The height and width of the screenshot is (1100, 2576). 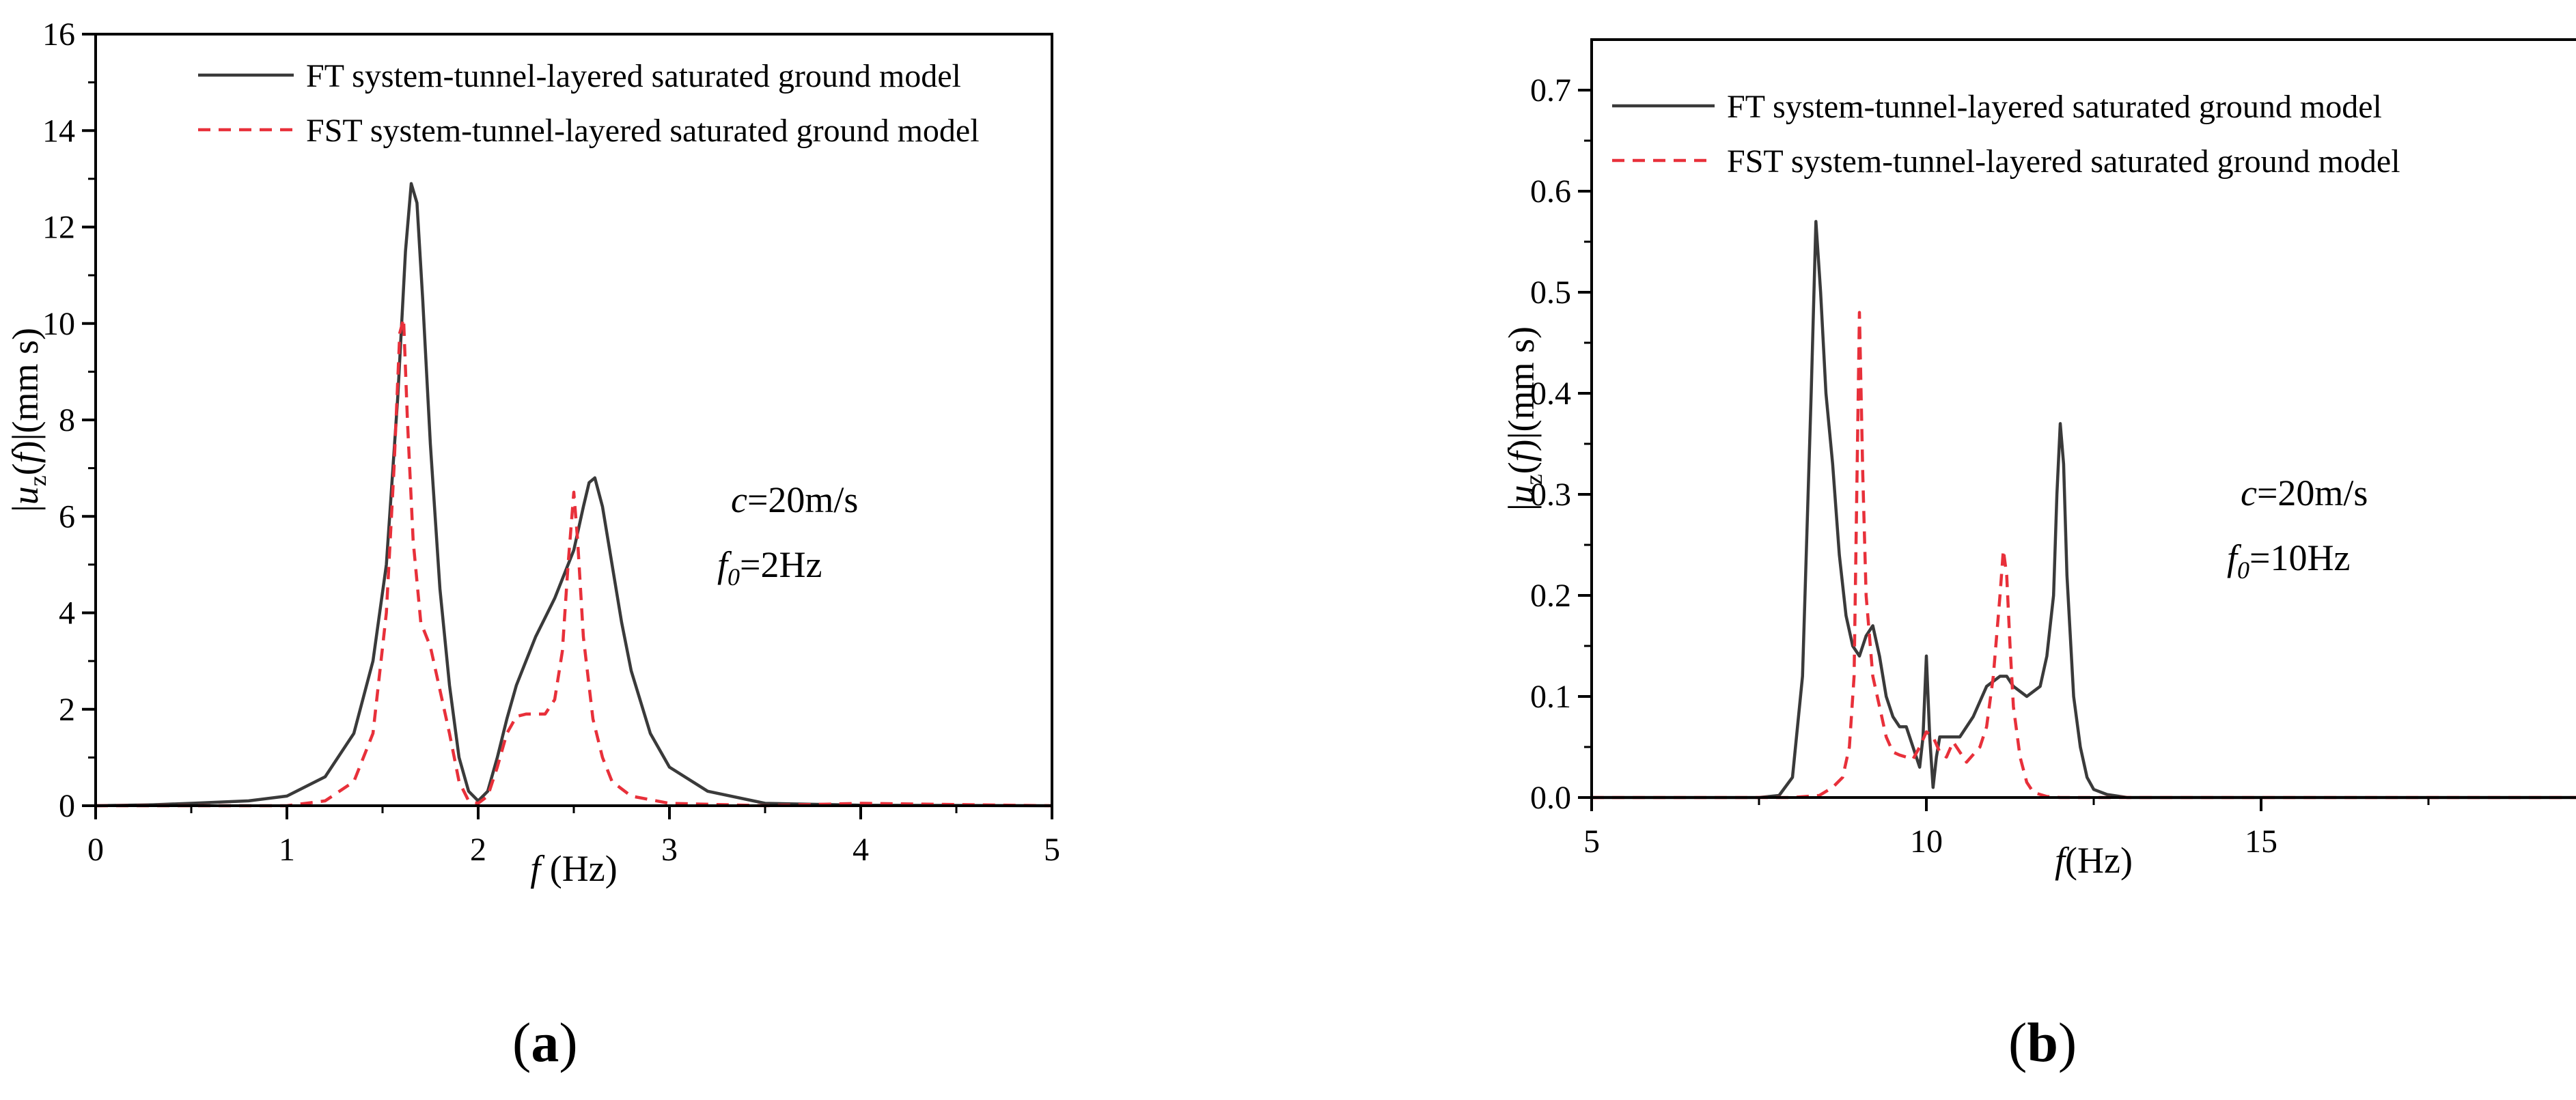 What do you see at coordinates (669, 850) in the screenshot?
I see `x-tick-label: 3` at bounding box center [669, 850].